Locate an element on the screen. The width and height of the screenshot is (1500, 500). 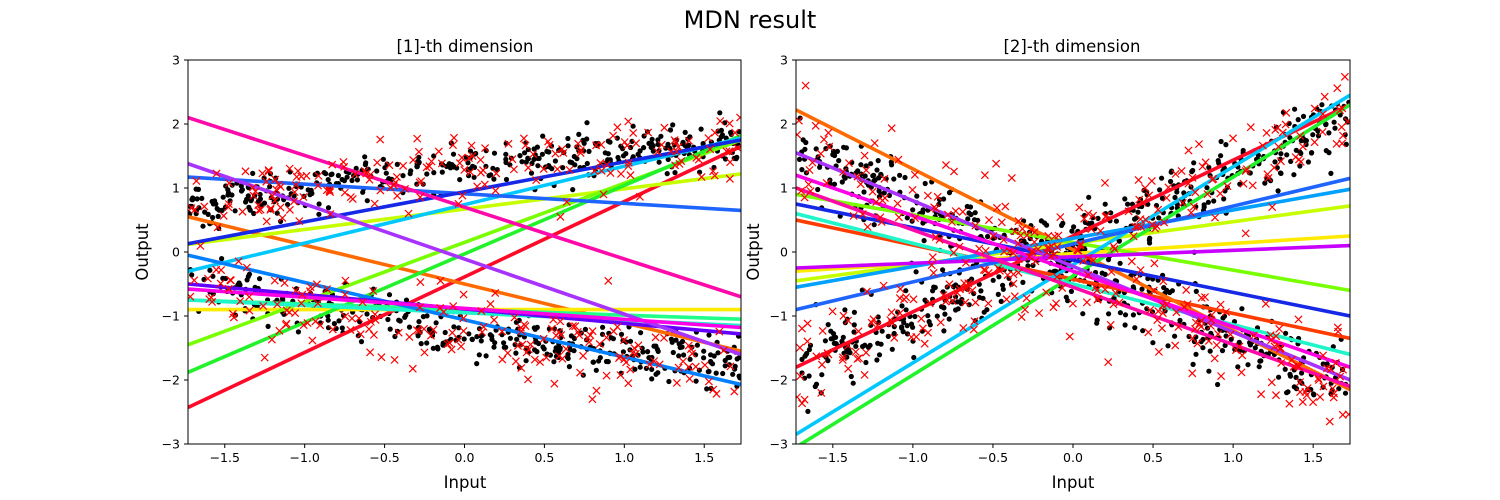
x-tick-label: 1.0 is located at coordinates (1233, 457).